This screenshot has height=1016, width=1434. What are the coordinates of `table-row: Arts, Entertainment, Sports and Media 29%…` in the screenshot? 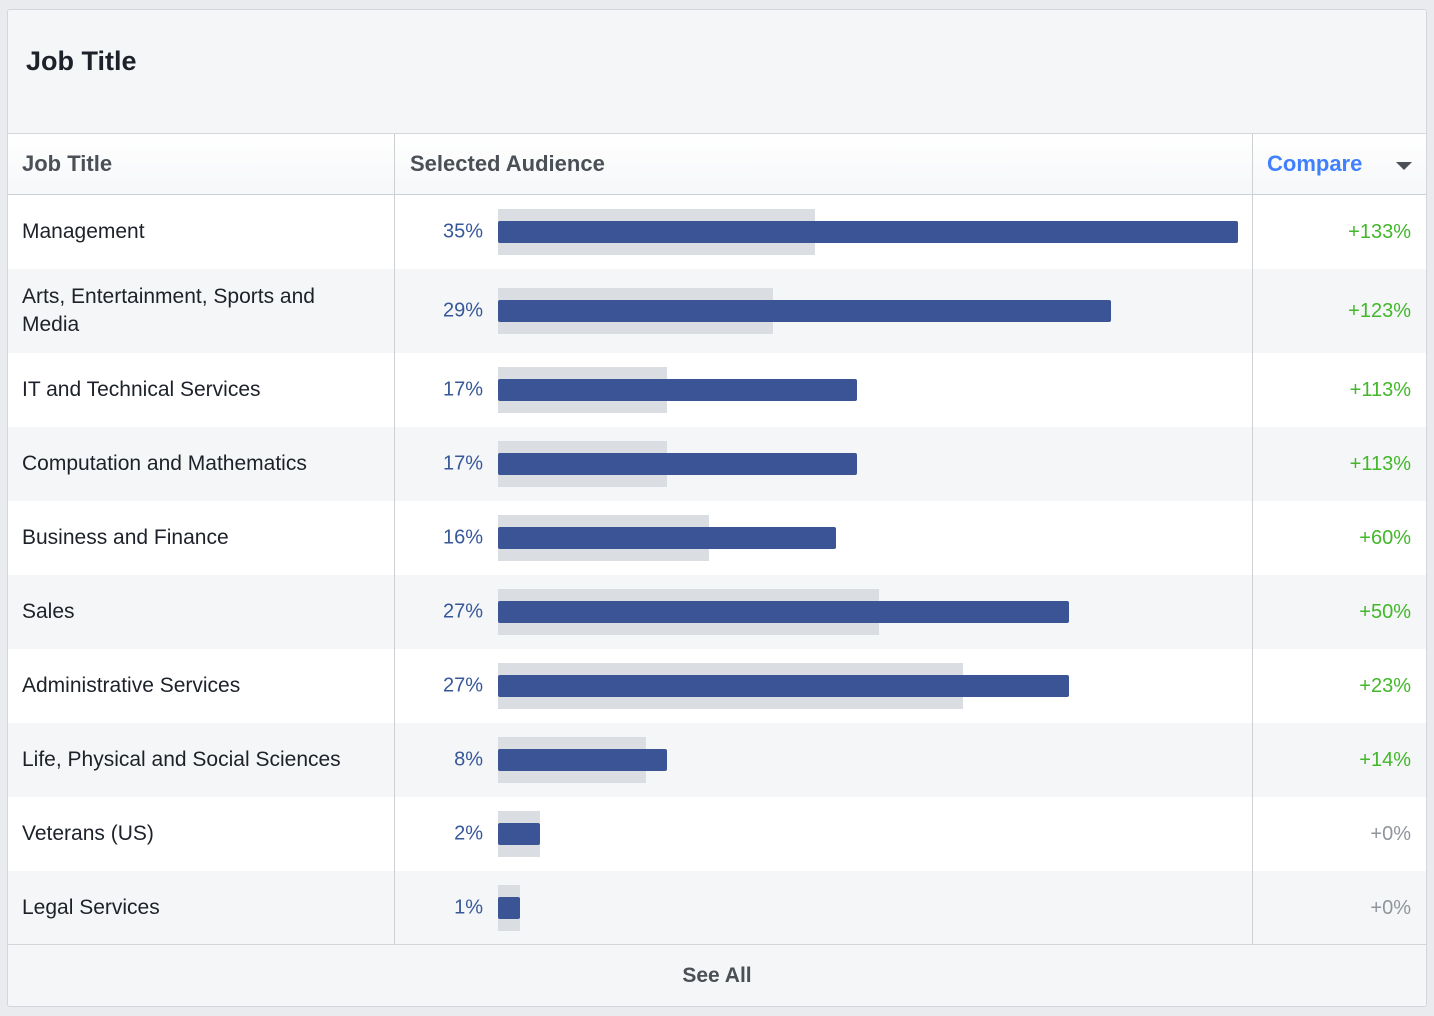 It's located at (717, 311).